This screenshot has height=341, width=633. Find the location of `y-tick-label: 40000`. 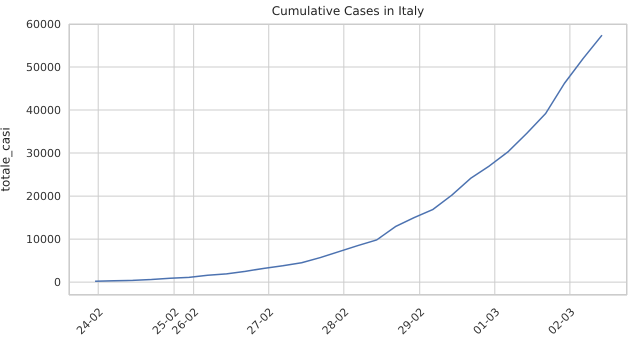

y-tick-label: 40000 is located at coordinates (43, 110).